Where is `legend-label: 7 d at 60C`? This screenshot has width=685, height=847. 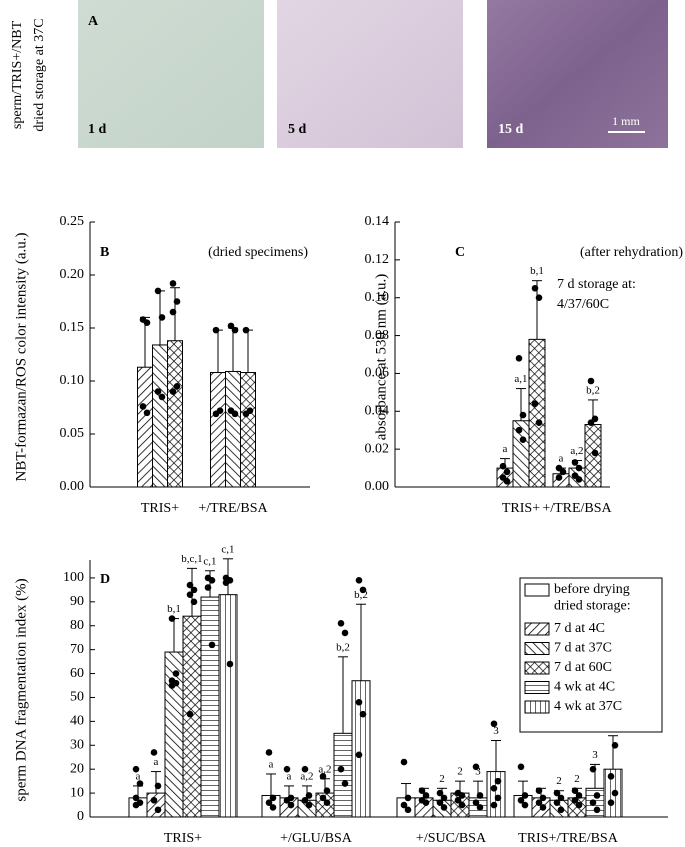
legend-label: 7 d at 60C is located at coordinates (583, 667).